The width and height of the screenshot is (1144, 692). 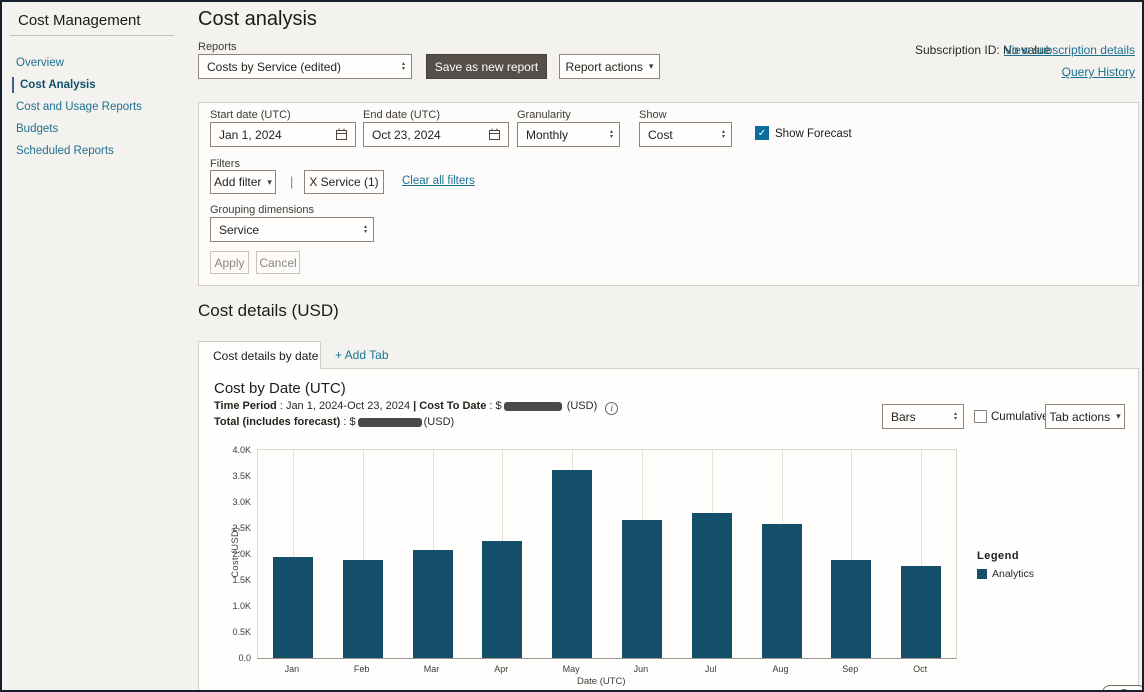 I want to click on legend-title: Legend, so click(x=998, y=556).